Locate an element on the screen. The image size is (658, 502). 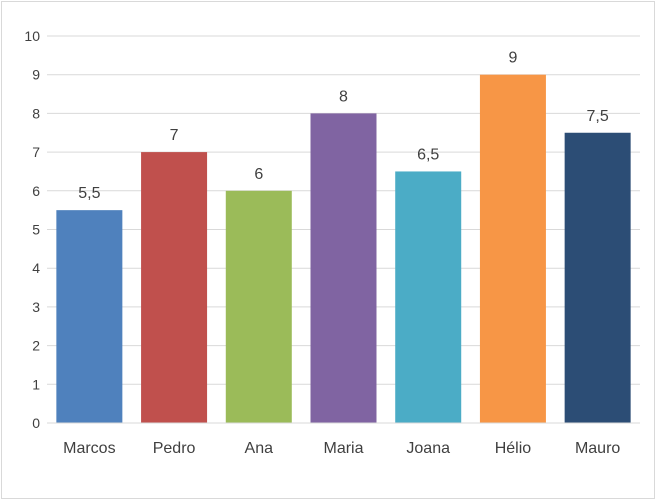
y-tick-label: 10 is located at coordinates (32, 36).